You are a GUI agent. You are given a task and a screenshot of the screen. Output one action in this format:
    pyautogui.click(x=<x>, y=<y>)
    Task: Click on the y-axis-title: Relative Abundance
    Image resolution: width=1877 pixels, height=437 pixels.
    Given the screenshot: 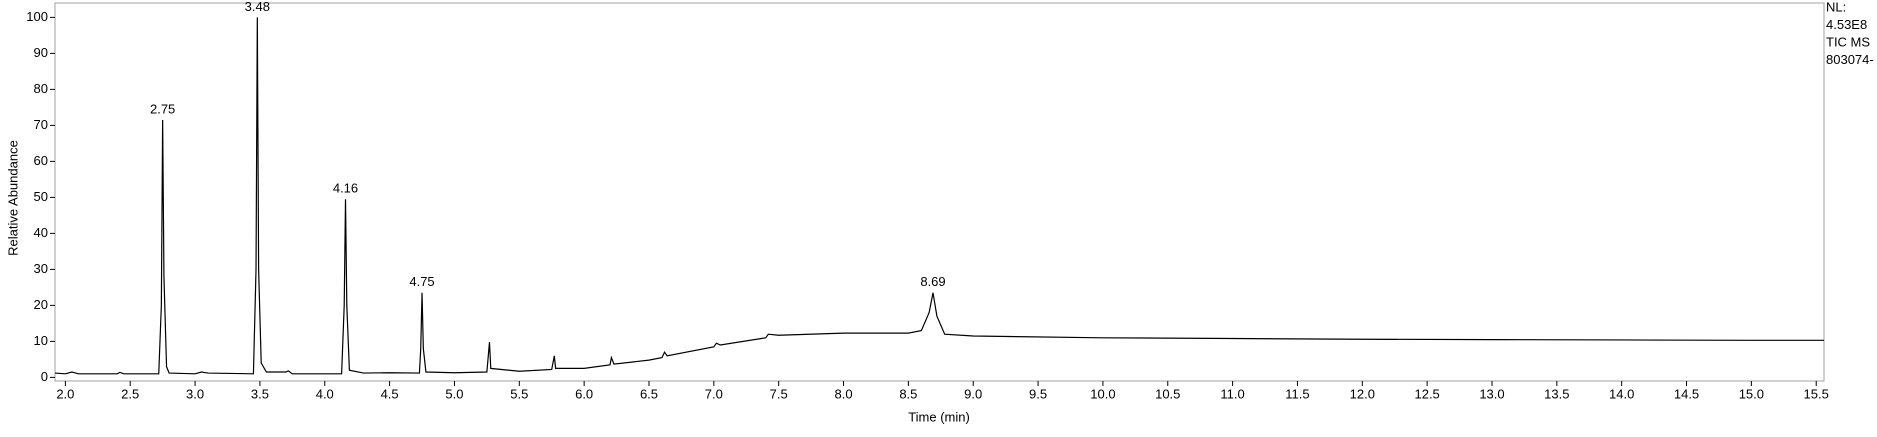 What is the action you would take?
    pyautogui.click(x=12, y=198)
    